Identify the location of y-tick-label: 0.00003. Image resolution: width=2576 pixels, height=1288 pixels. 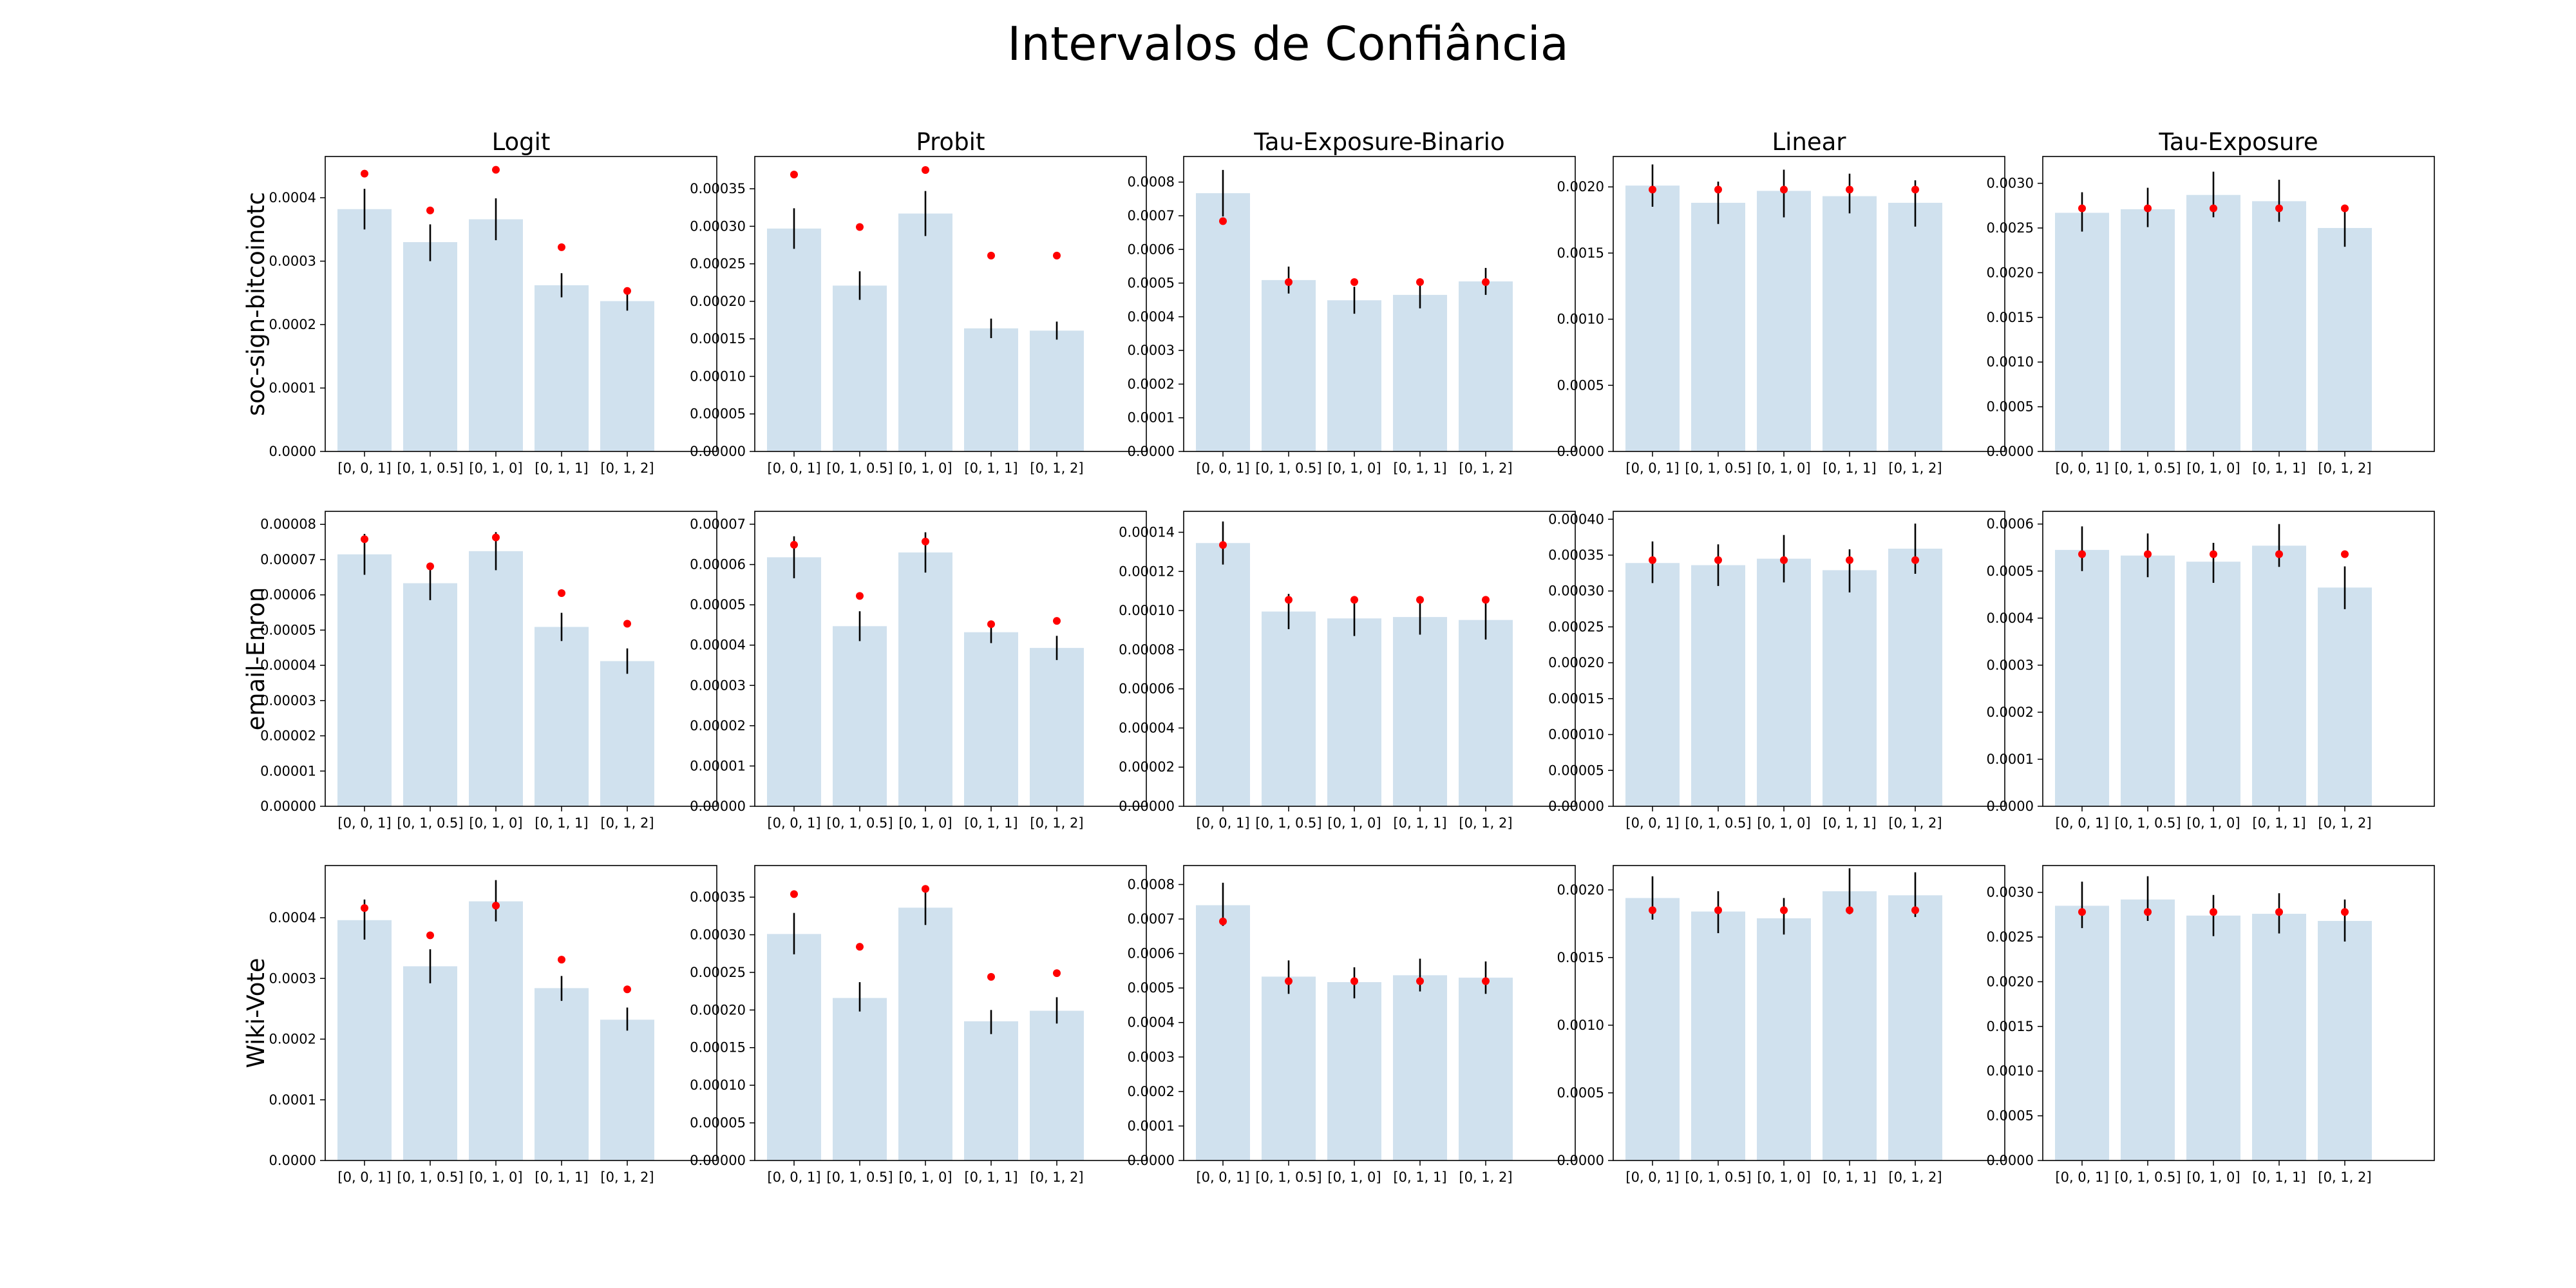
(288, 700).